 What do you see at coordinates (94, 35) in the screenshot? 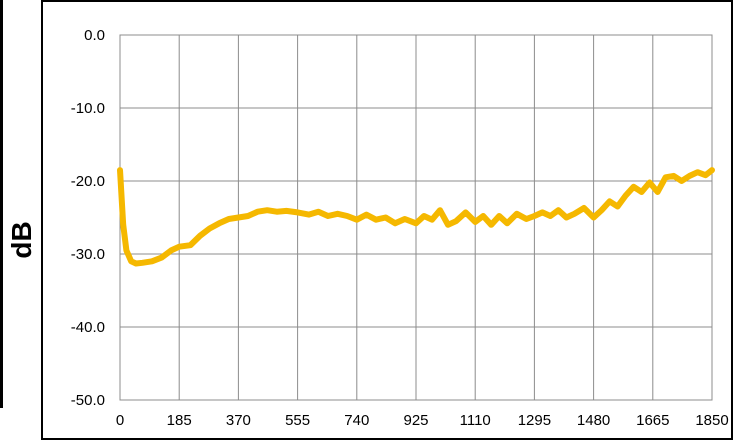
I see `y-tick-label: 0.0` at bounding box center [94, 35].